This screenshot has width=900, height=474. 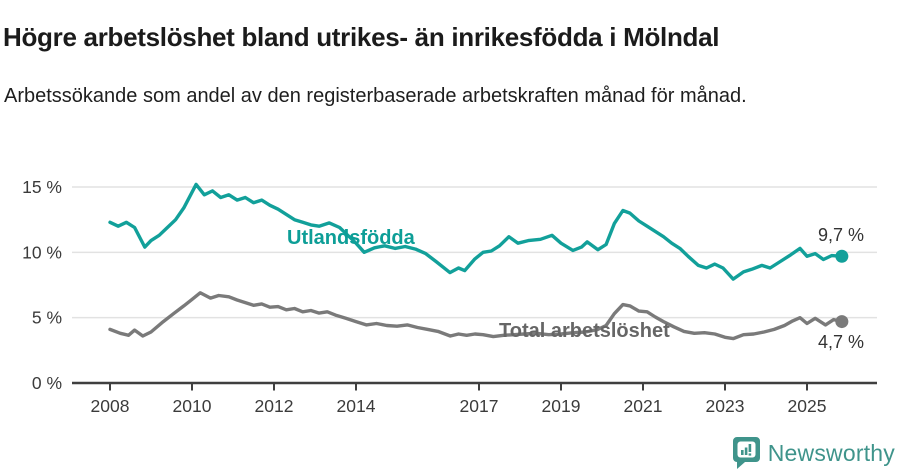 I want to click on x-tick-label: 2025, so click(x=807, y=406).